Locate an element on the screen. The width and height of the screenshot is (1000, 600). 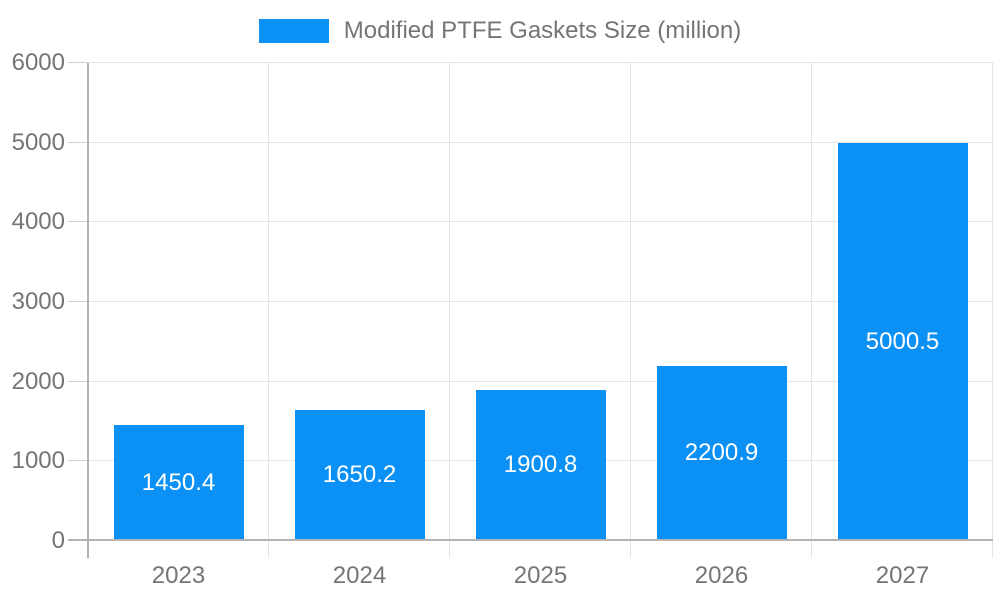
bar-value-label: 1900.8 is located at coordinates (540, 465).